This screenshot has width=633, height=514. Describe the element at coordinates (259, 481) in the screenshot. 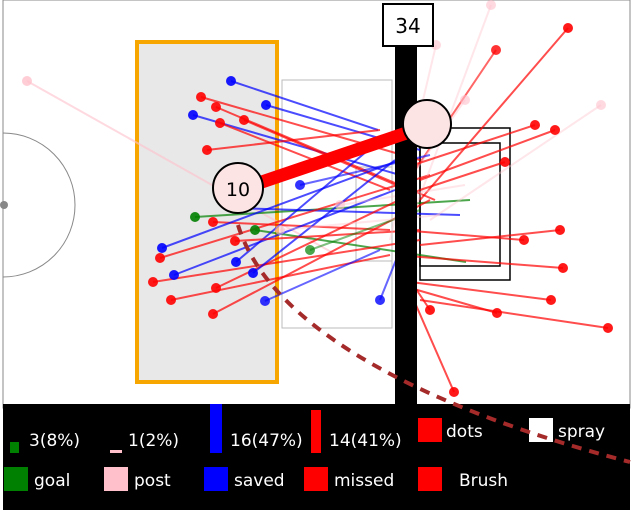

I see `legend-saved-label: saved` at that location.